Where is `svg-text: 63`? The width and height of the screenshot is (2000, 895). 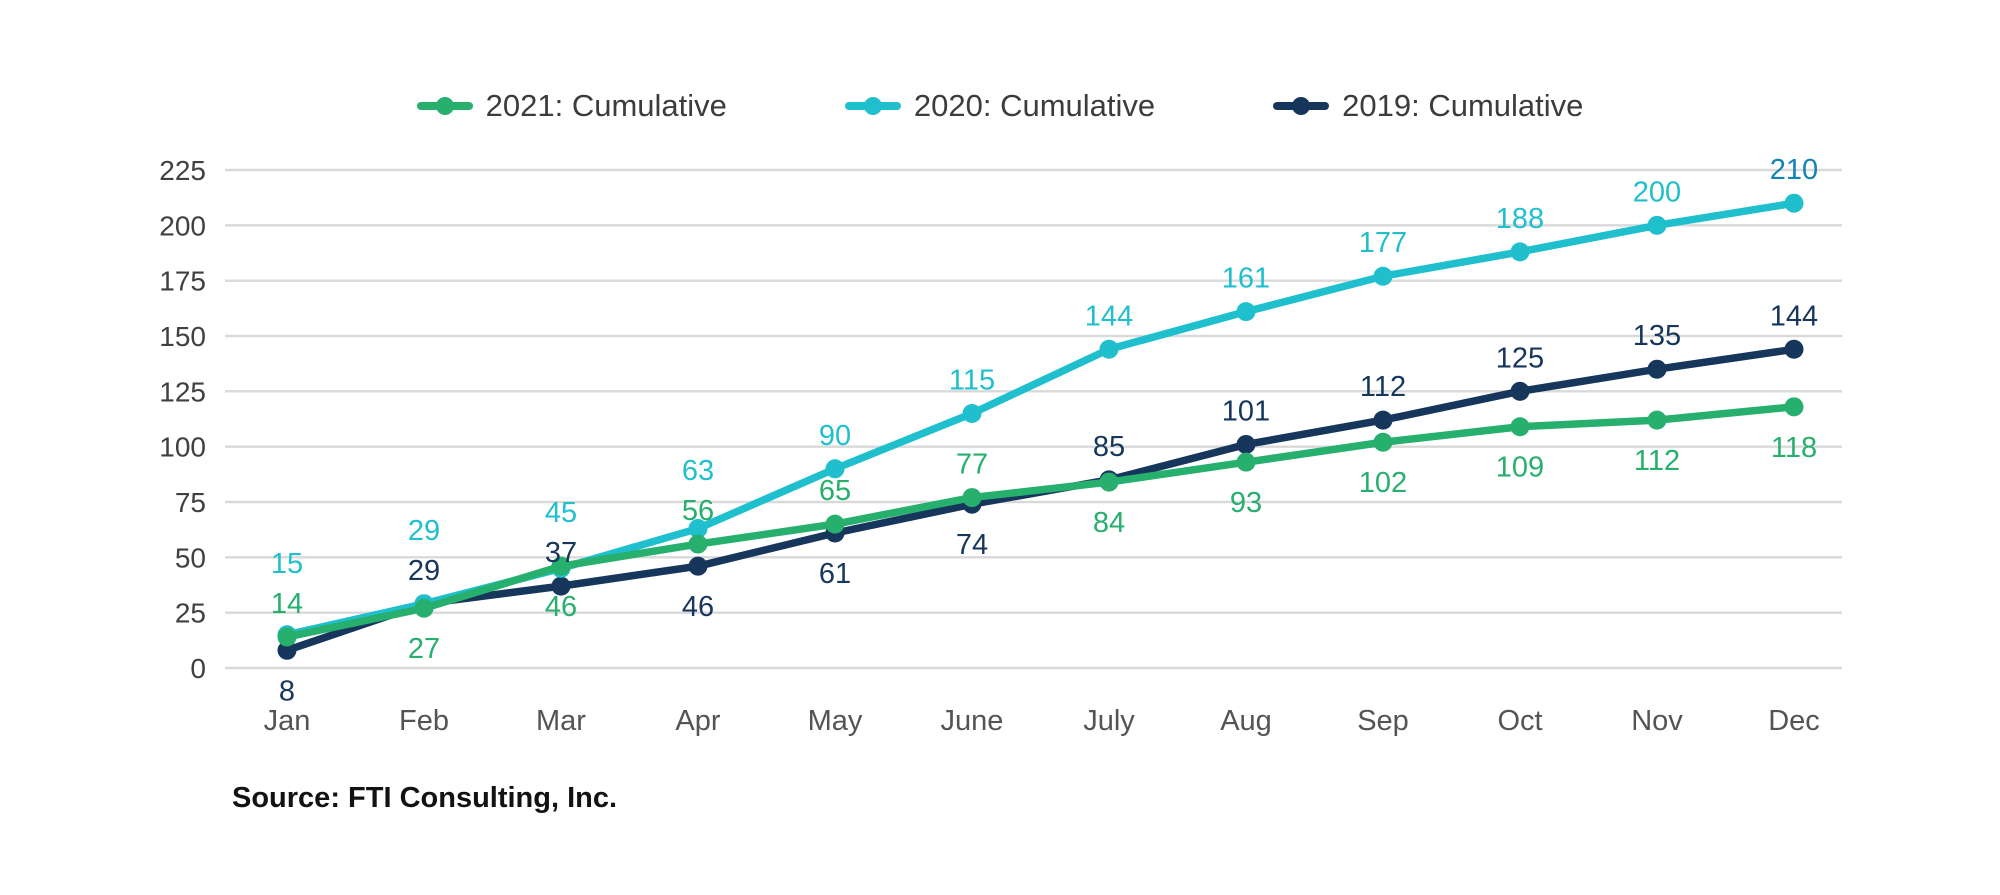 svg-text: 63 is located at coordinates (698, 471).